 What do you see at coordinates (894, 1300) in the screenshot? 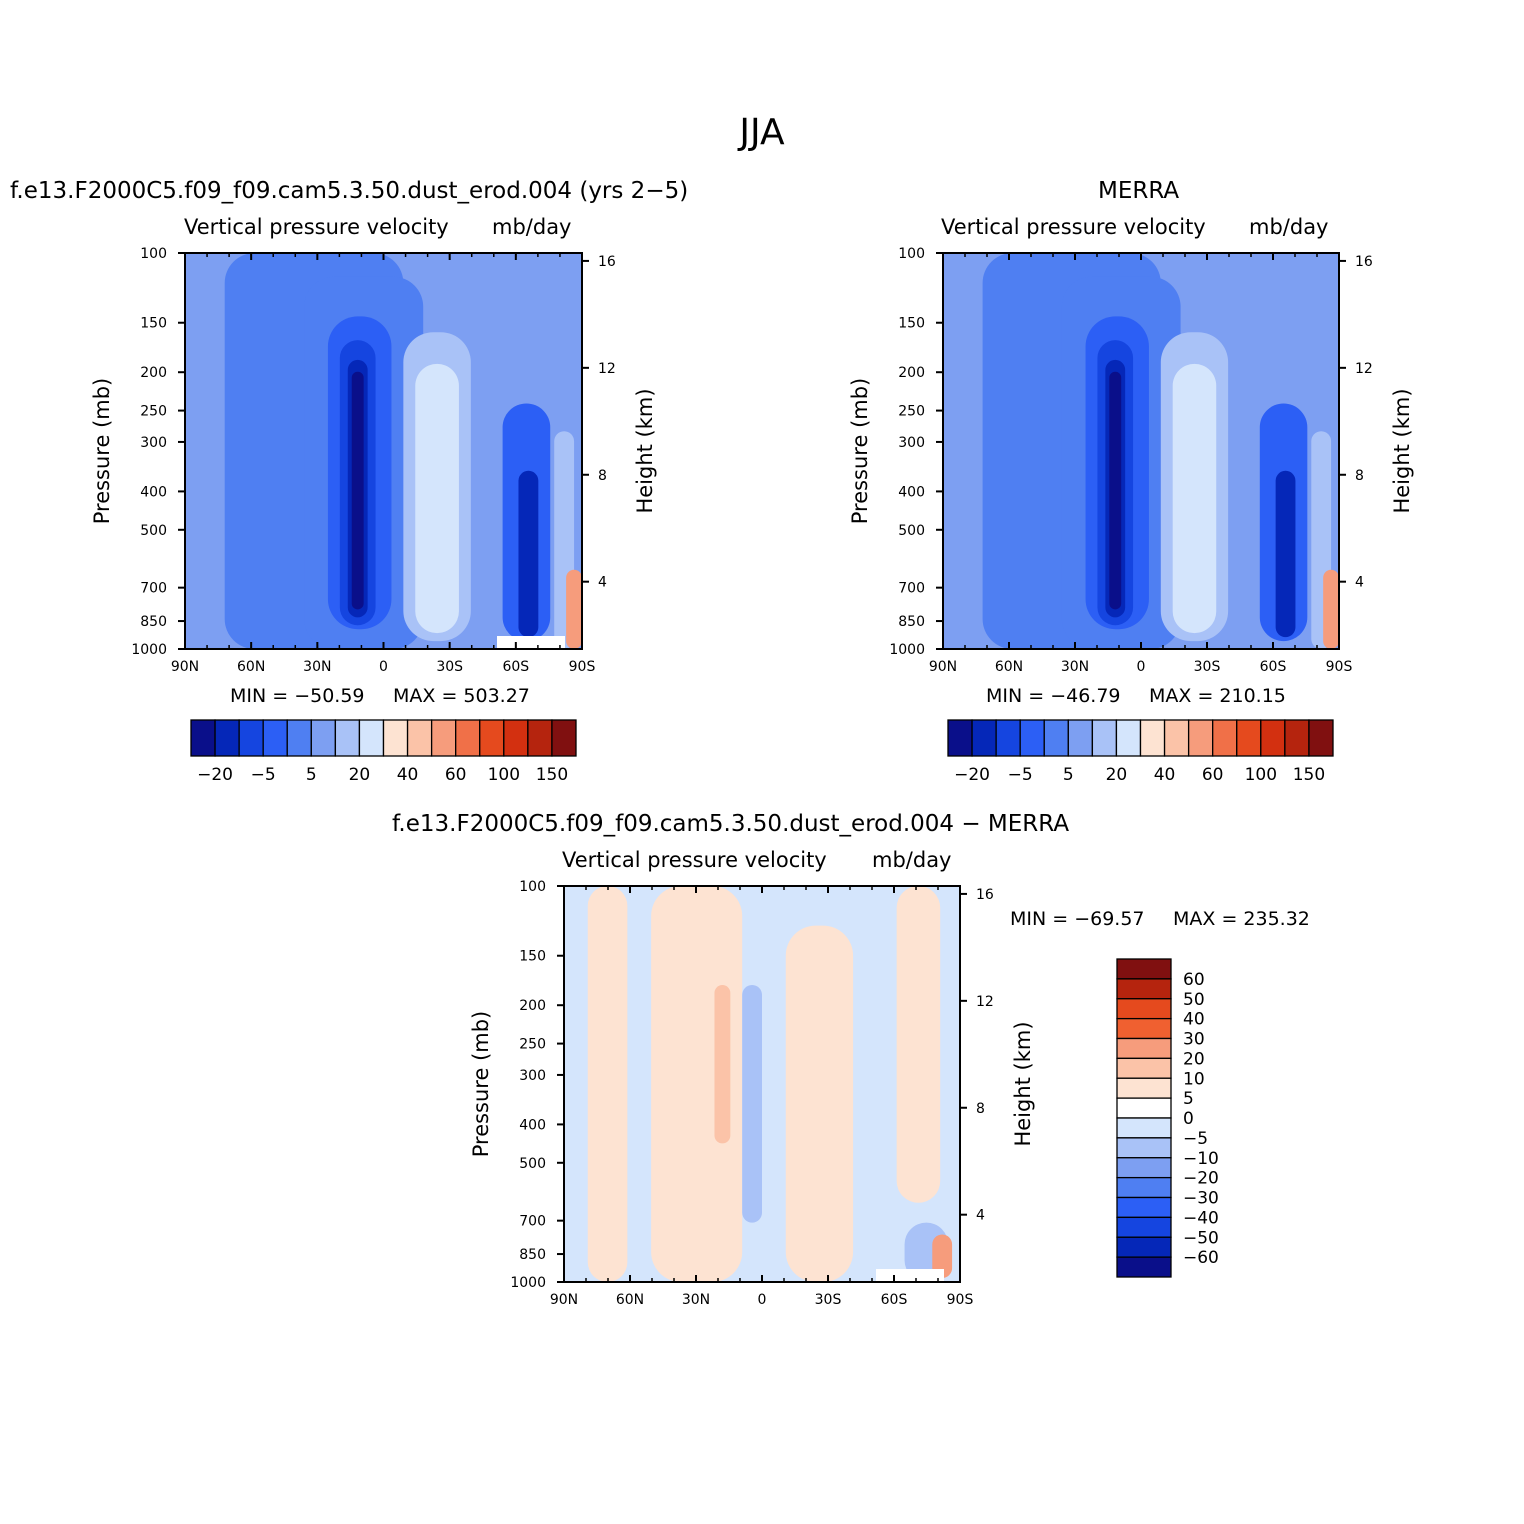
I see `x-tick-label: 60S` at bounding box center [894, 1300].